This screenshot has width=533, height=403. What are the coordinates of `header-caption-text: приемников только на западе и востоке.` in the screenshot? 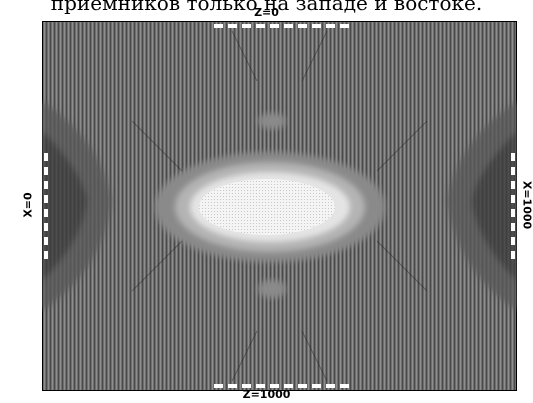 It's located at (266, 7).